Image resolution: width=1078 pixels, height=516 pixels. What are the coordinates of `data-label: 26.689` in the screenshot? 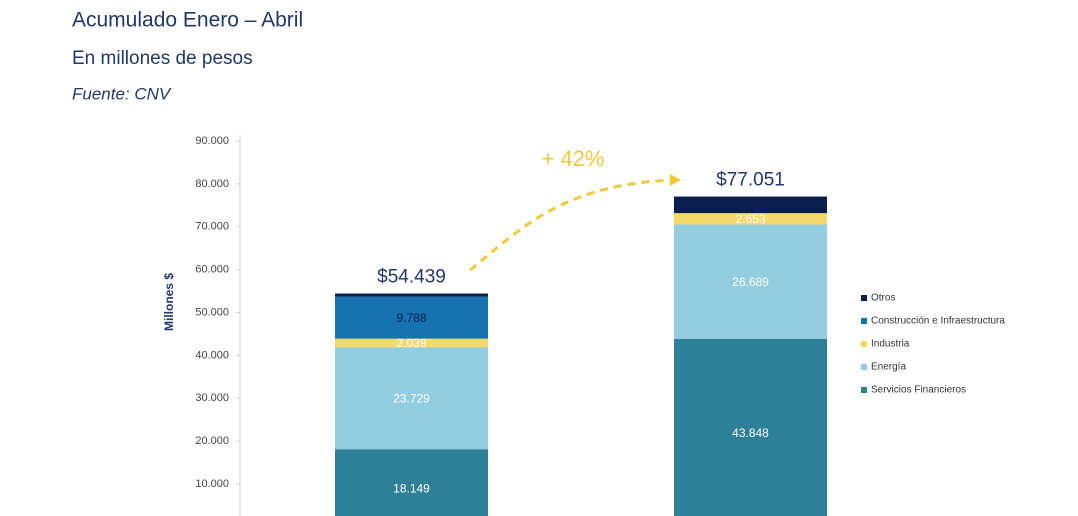 It's located at (750, 282).